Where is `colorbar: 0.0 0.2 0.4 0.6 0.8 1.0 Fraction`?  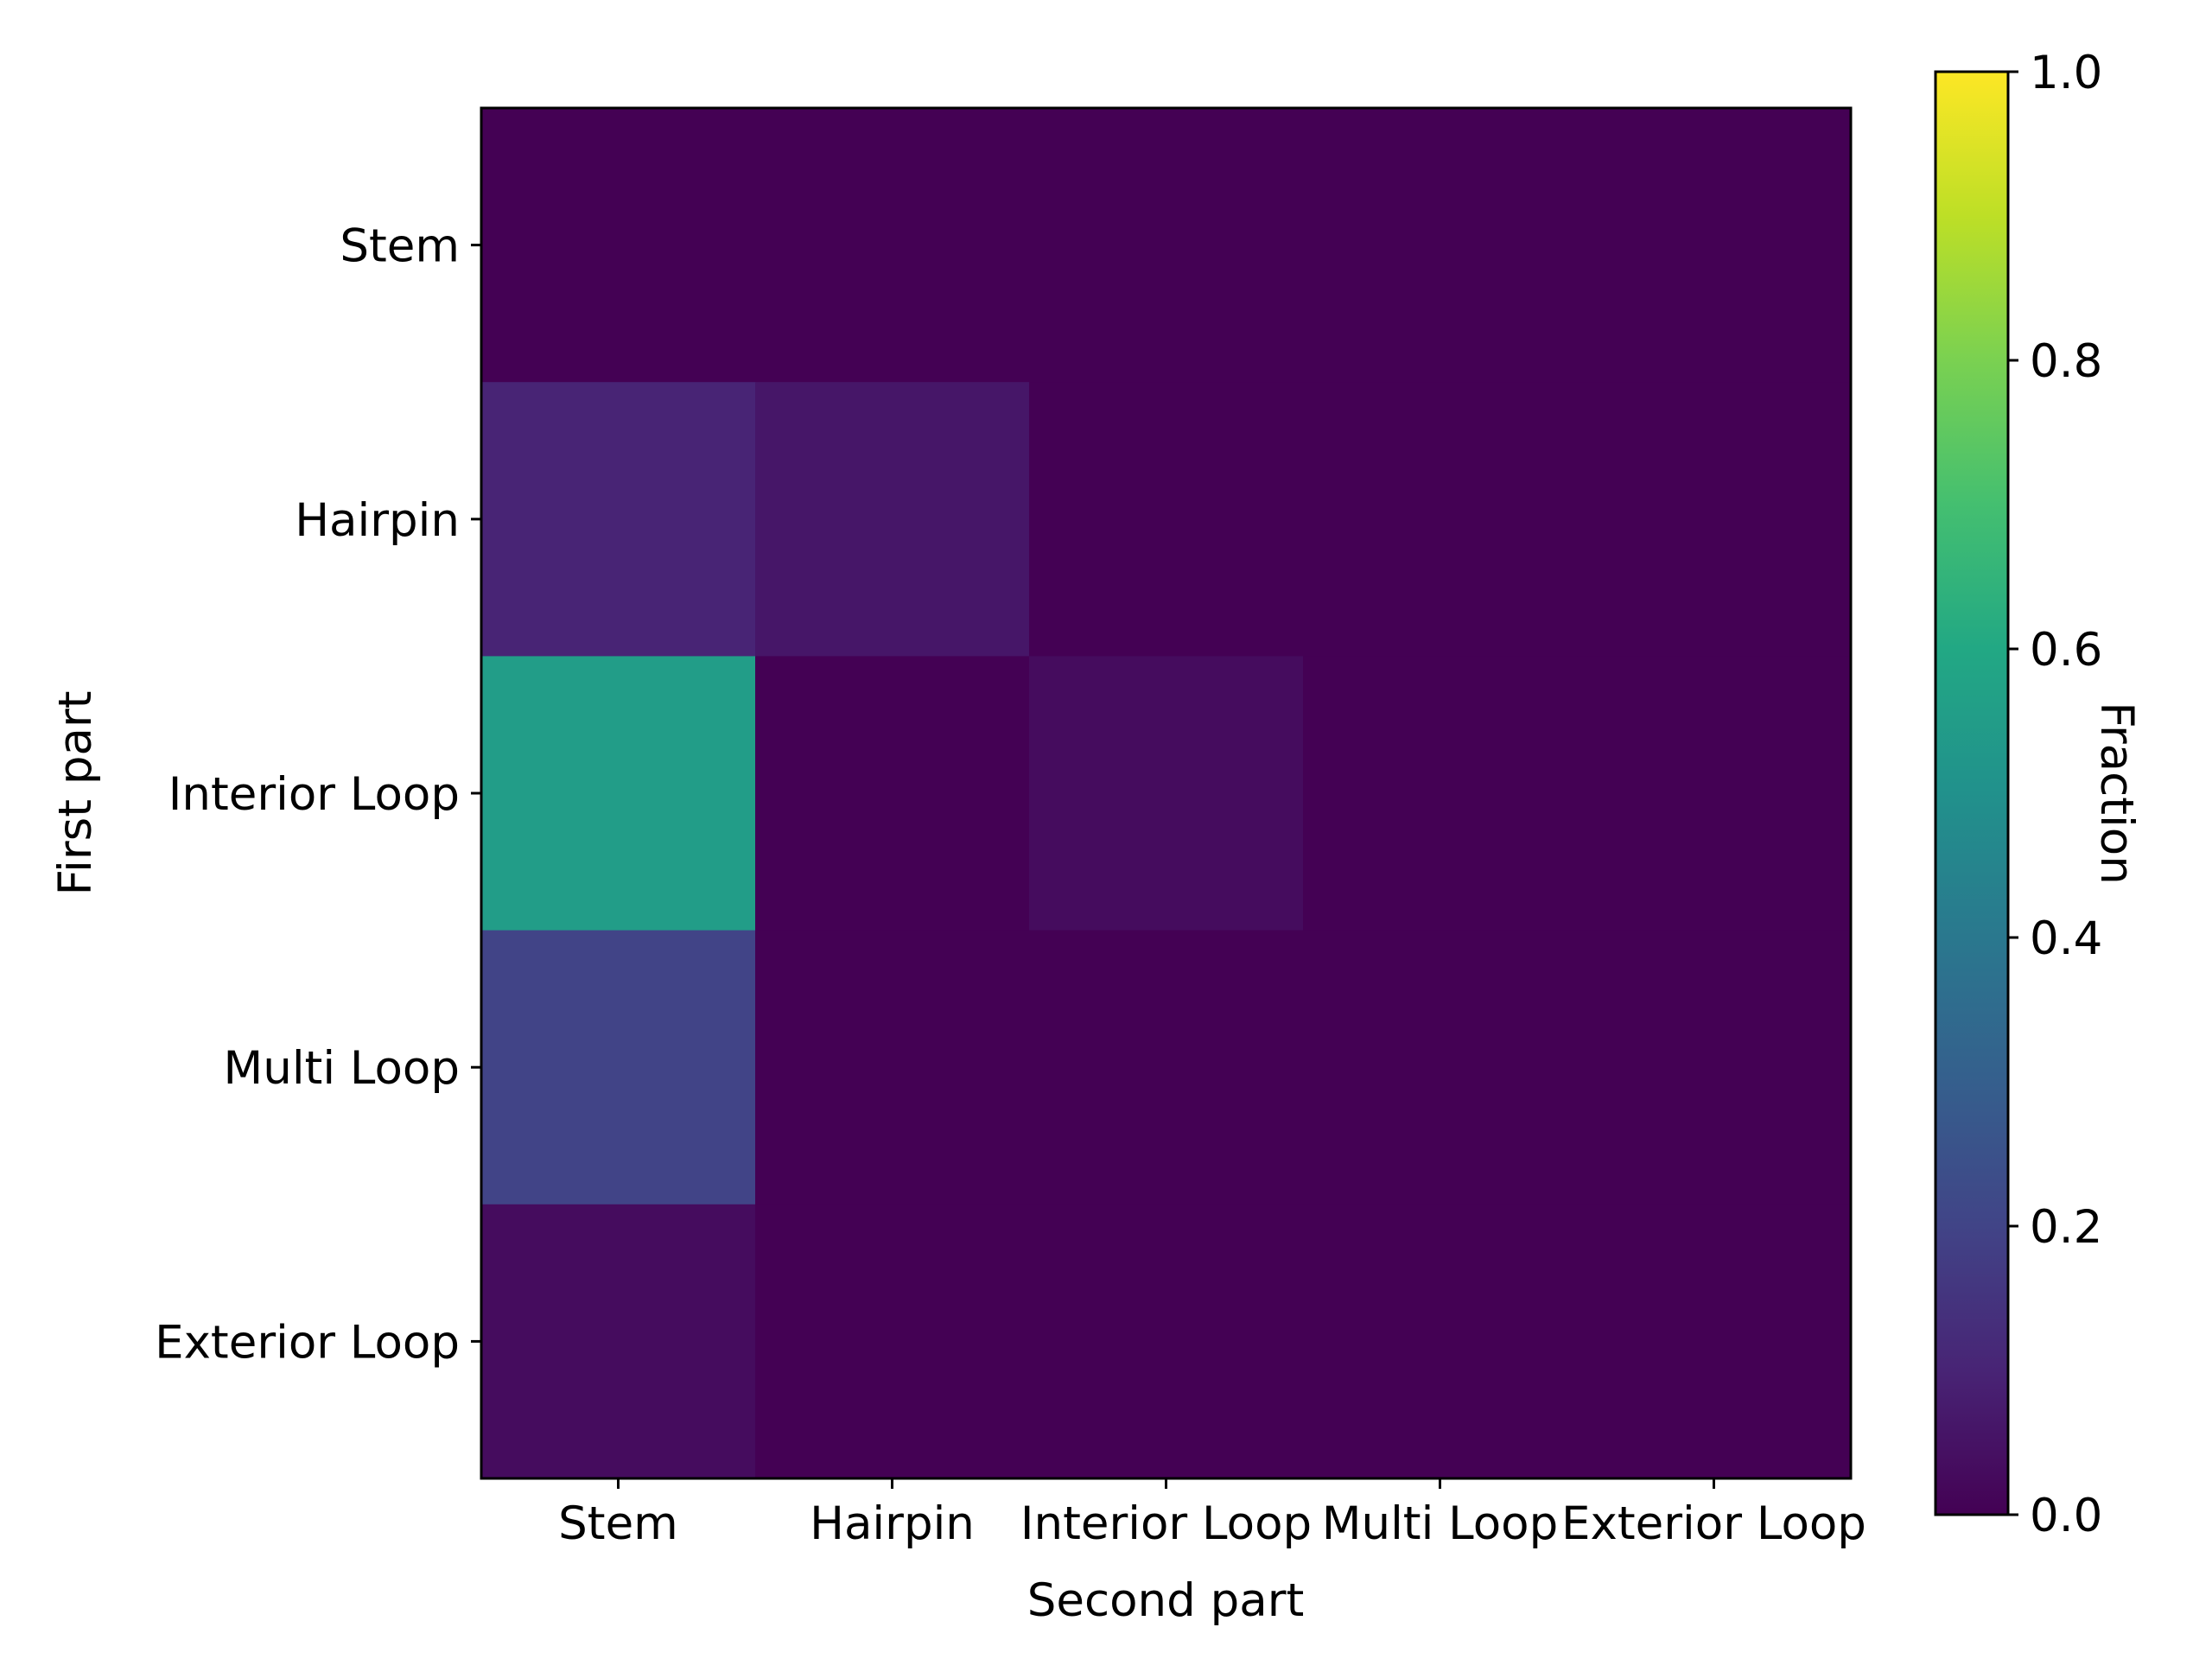 colorbar: 0.0 0.2 0.4 0.6 0.8 1.0 Fraction is located at coordinates (2038, 794).